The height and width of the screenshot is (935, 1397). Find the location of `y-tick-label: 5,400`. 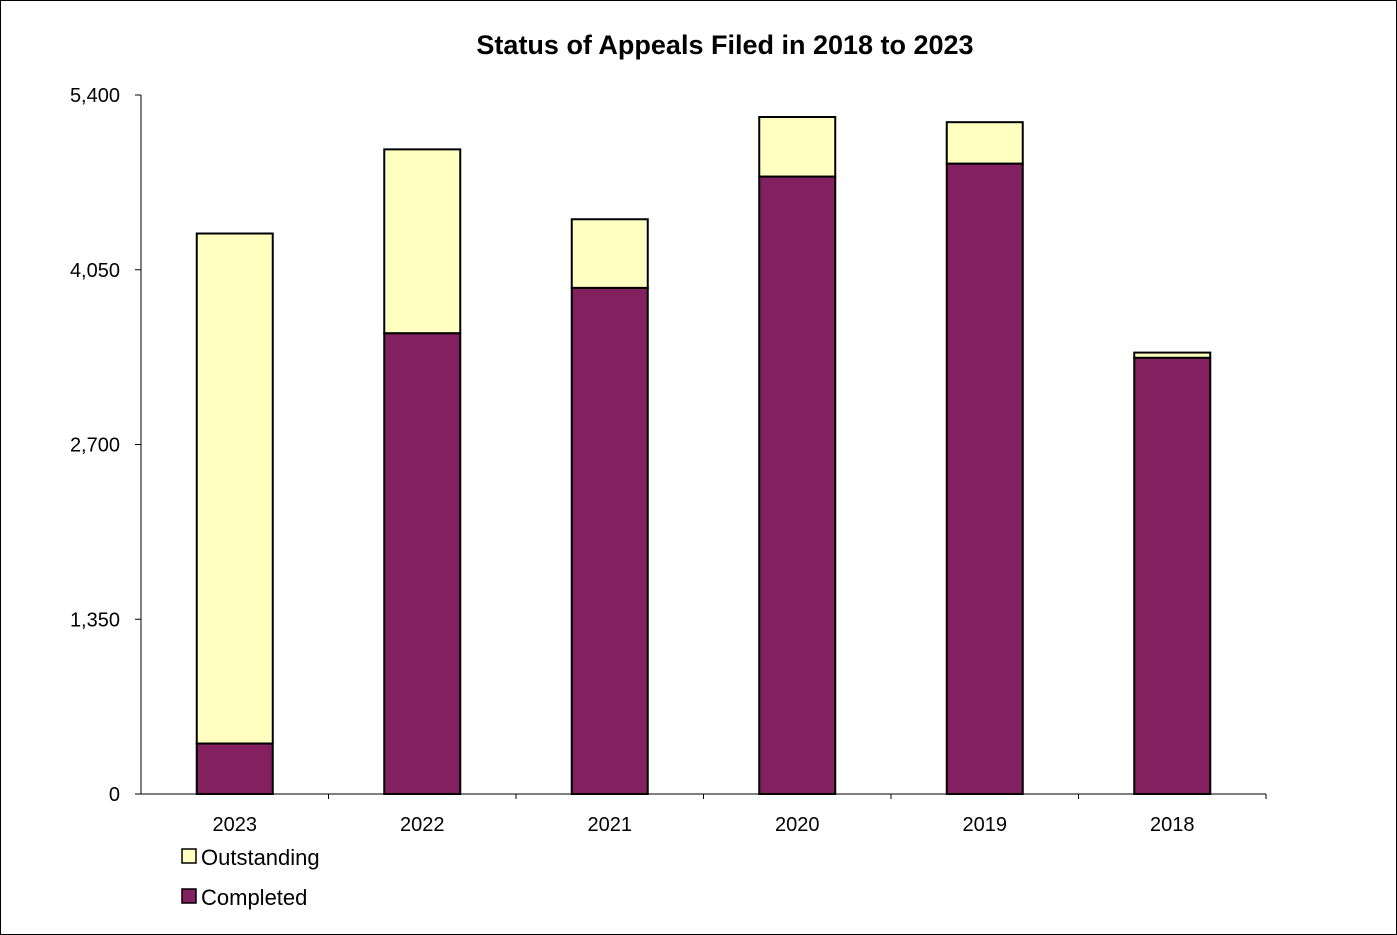

y-tick-label: 5,400 is located at coordinates (95, 96).